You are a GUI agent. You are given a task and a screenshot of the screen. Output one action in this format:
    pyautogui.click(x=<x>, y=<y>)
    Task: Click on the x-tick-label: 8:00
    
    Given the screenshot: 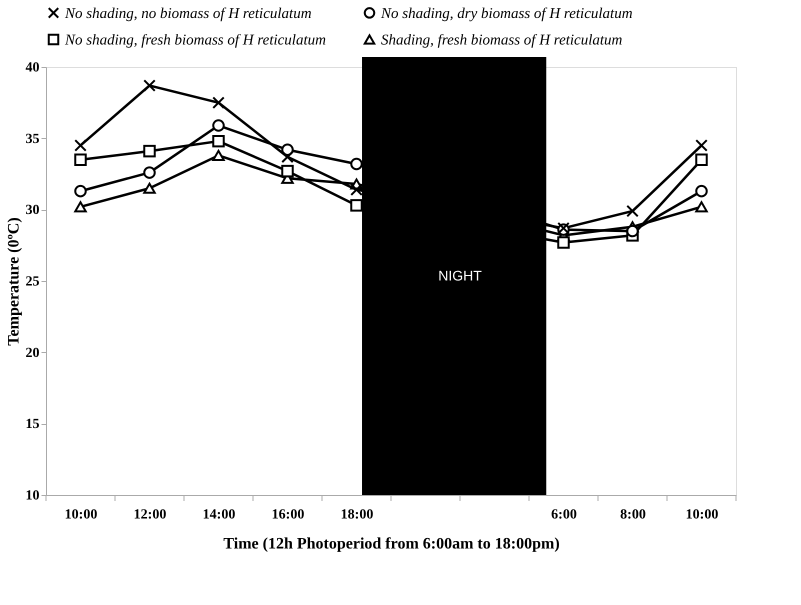 What is the action you would take?
    pyautogui.click(x=633, y=515)
    